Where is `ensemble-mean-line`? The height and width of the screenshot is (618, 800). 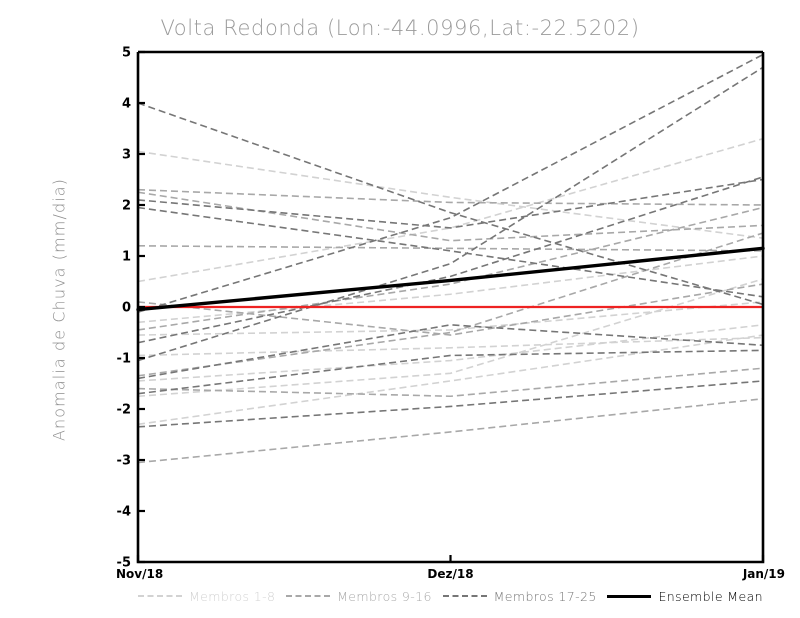
ensemble-mean-line is located at coordinates (450, 279).